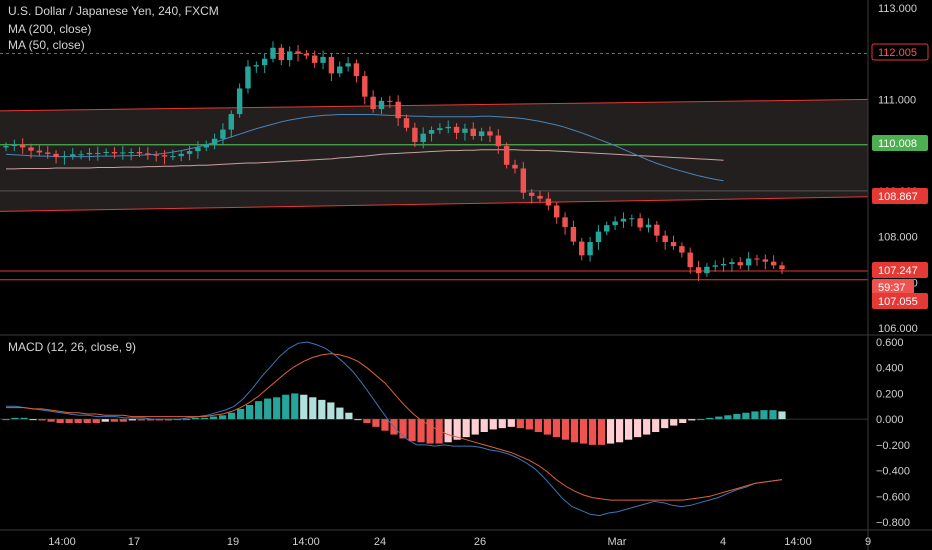 Image resolution: width=932 pixels, height=550 pixels. What do you see at coordinates (72, 347) in the screenshot?
I see `macd-legend: MACD (12, 26, close, 9)` at bounding box center [72, 347].